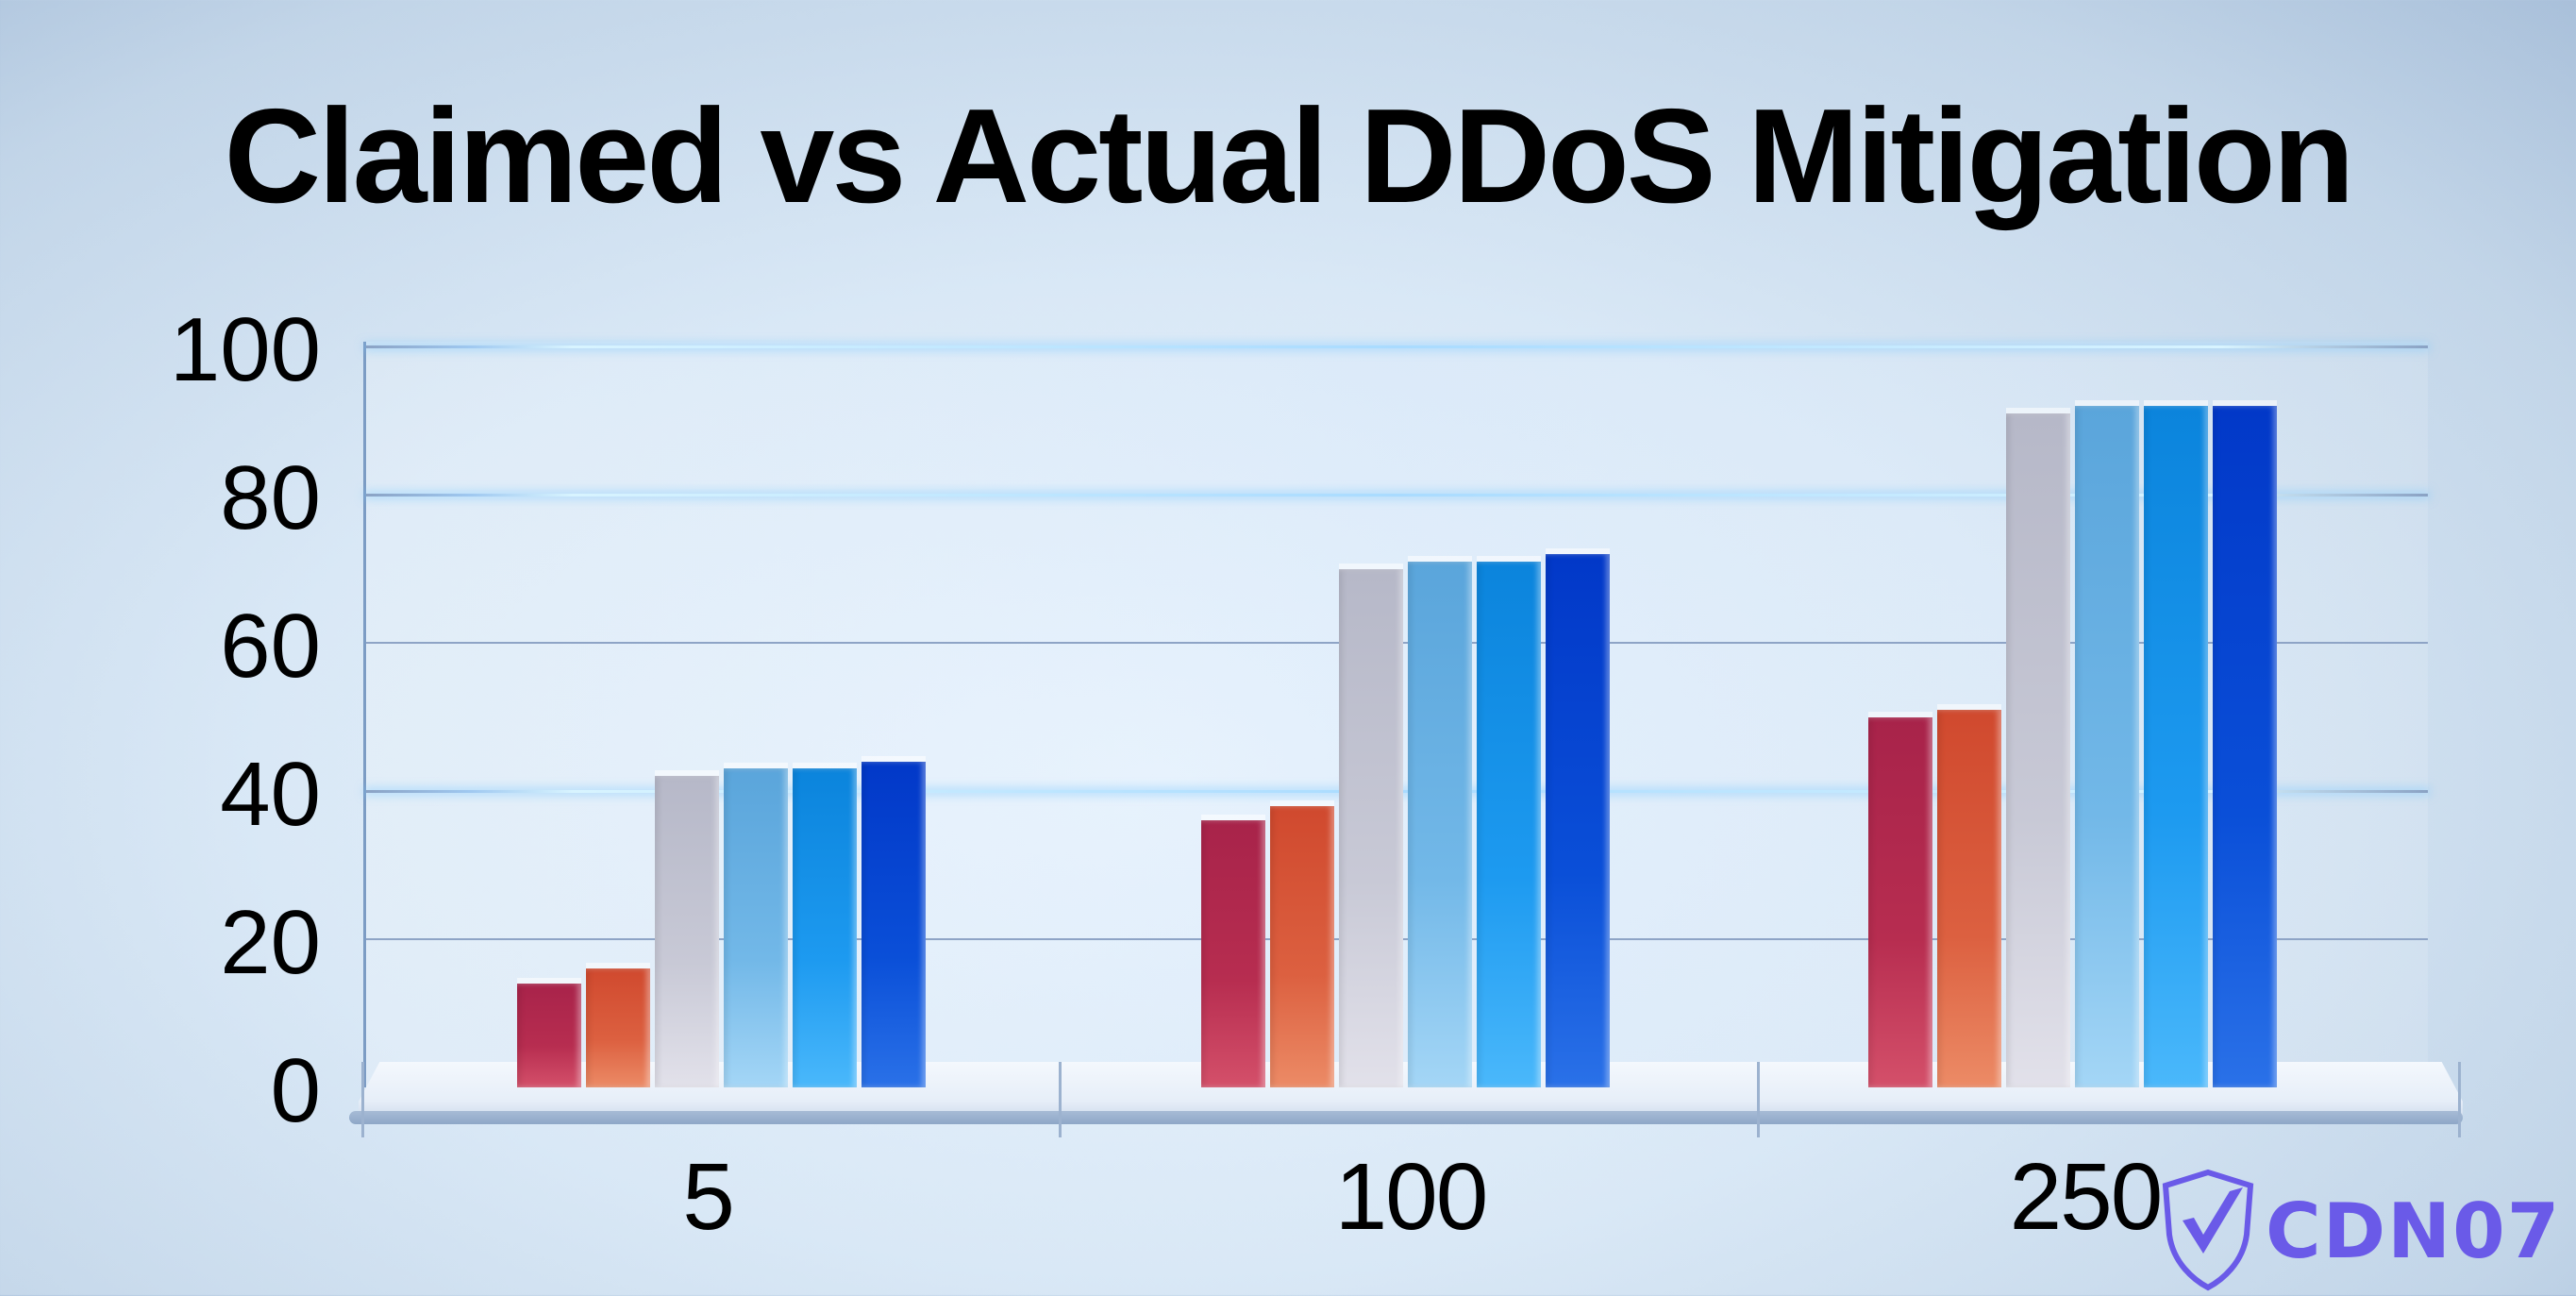 This screenshot has height=1296, width=2576. I want to click on chart-title: Claimed vs Actual DDoS Mitigation, so click(1289, 156).